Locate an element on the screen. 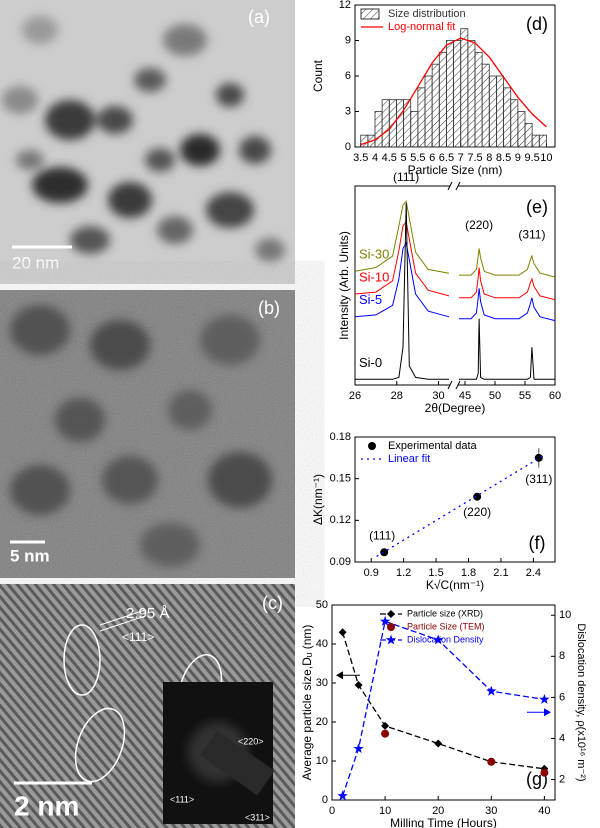 The width and height of the screenshot is (600, 828). x-tick-label: 1.2 is located at coordinates (403, 573).